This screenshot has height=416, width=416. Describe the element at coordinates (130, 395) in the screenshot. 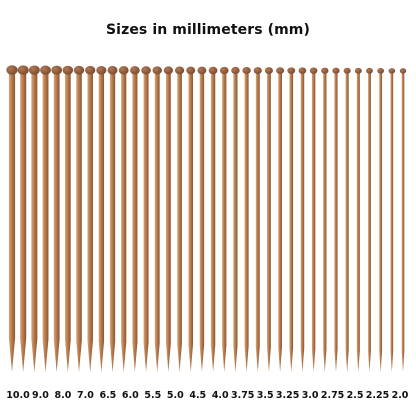

I see `size-label: 6.0` at that location.